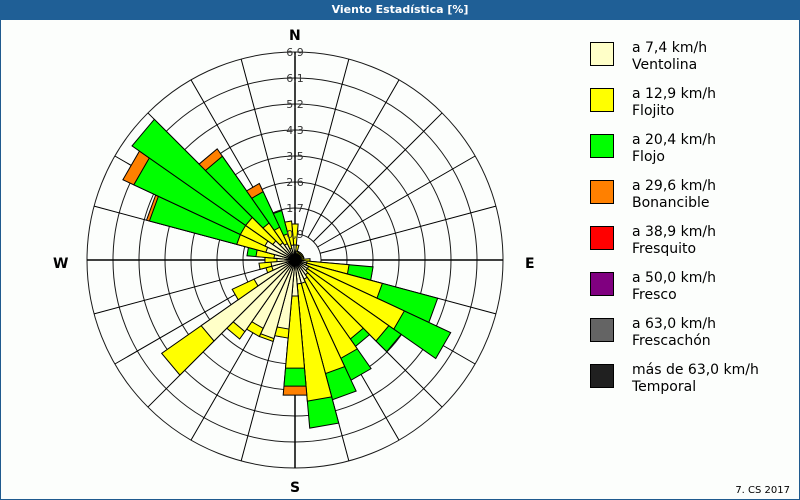 The image size is (800, 500). Describe the element at coordinates (295, 234) in the screenshot. I see `ring-label: 0,9` at that location.